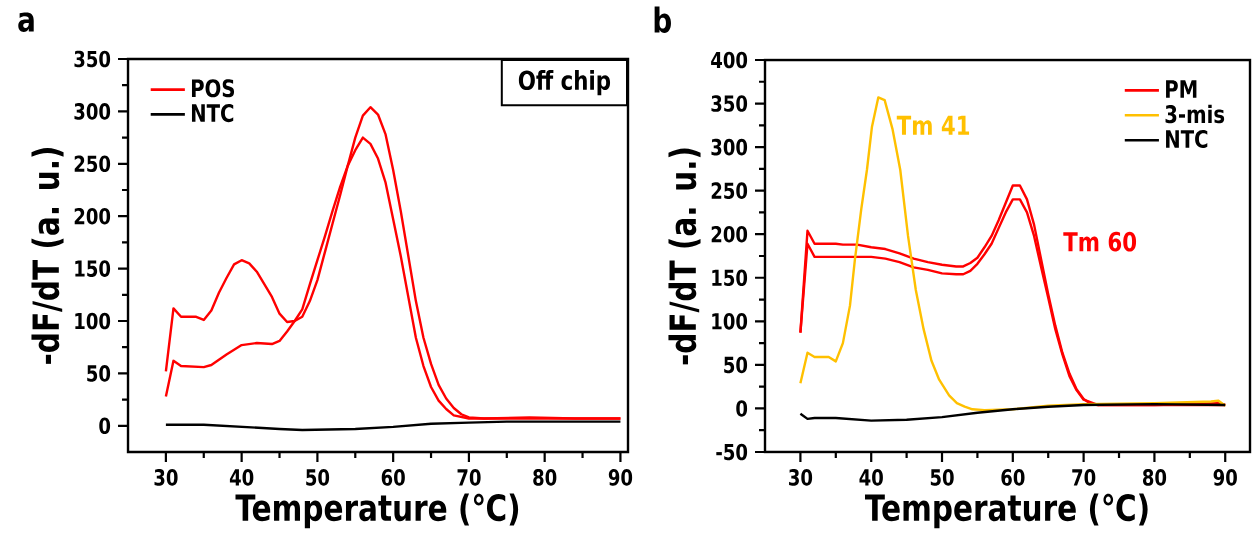 Image resolution: width=1252 pixels, height=535 pixels. I want to click on chart-title: b, so click(662, 19).